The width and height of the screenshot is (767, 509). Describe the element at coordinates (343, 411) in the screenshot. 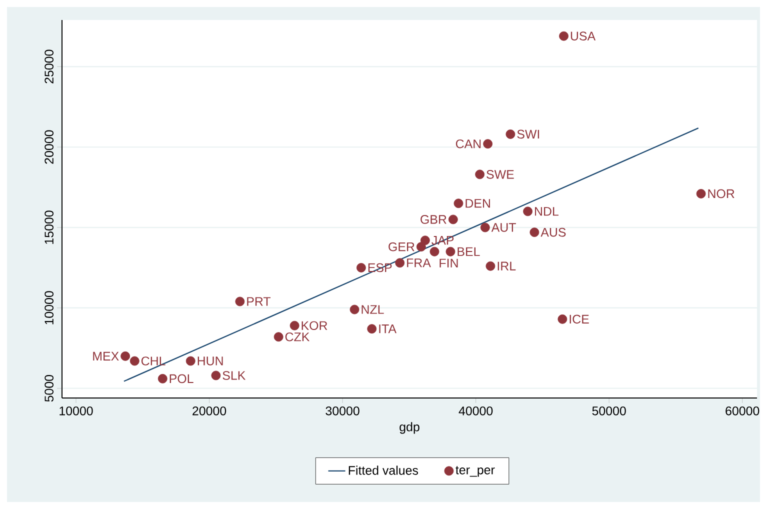

I see `x-tick-label: 30000` at that location.